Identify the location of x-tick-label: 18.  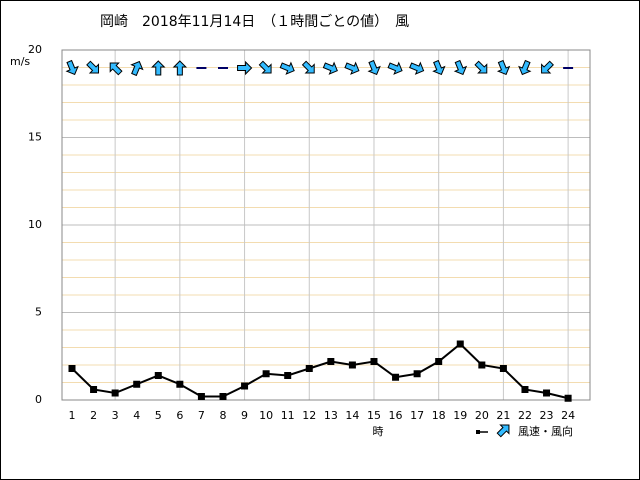
(439, 415).